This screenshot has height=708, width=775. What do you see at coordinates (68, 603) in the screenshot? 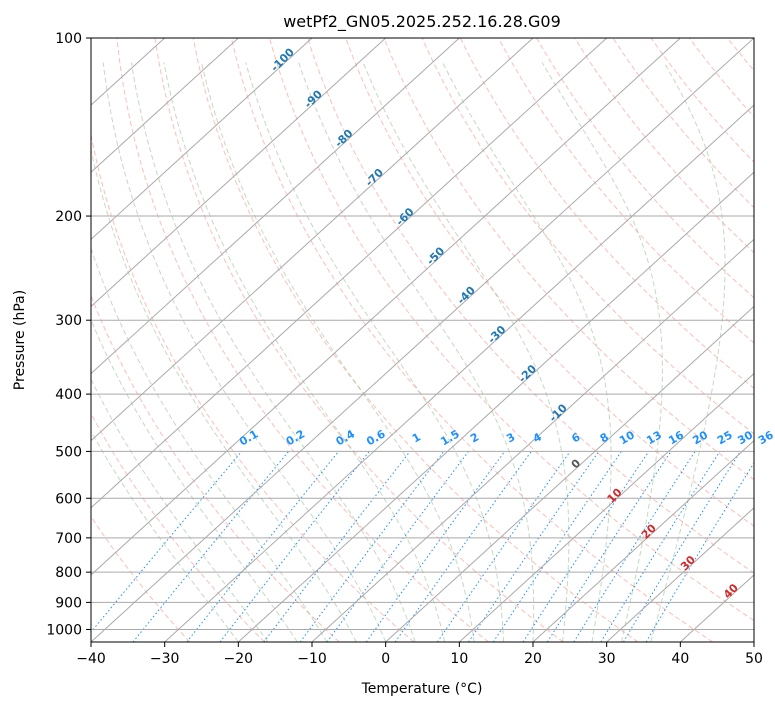
I see `y-tick-label: 900` at bounding box center [68, 603].